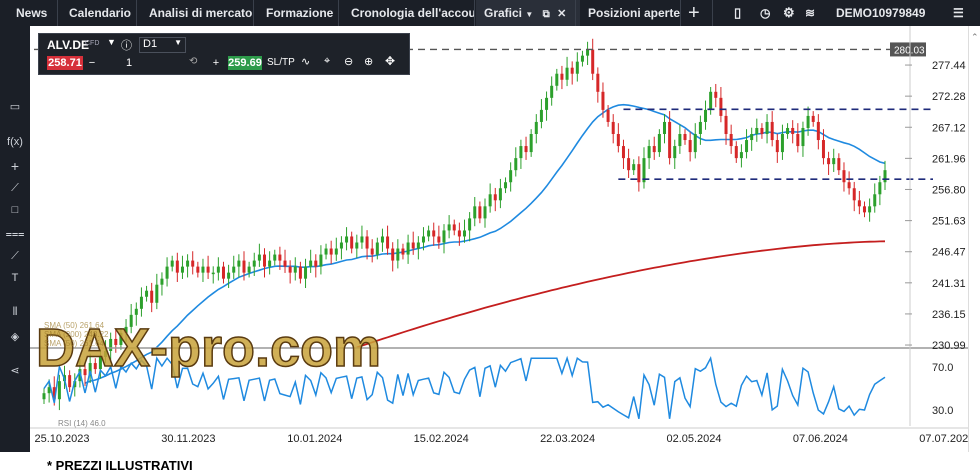 This screenshot has height=476, width=980. What do you see at coordinates (441, 439) in the screenshot?
I see `x-tick-label: 15.02.2024` at bounding box center [441, 439].